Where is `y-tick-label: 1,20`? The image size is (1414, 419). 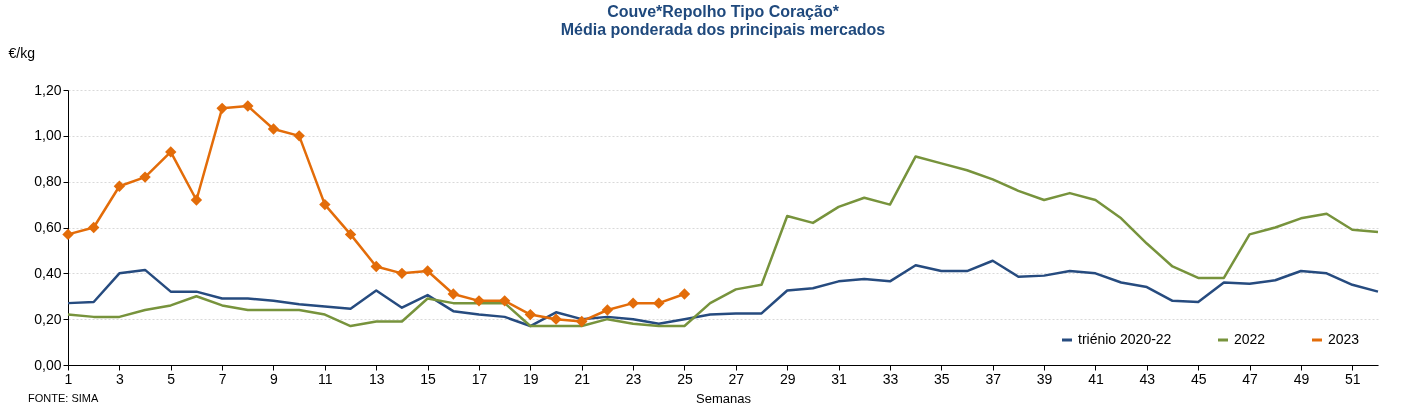 y-tick-label: 1,20 is located at coordinates (48, 89).